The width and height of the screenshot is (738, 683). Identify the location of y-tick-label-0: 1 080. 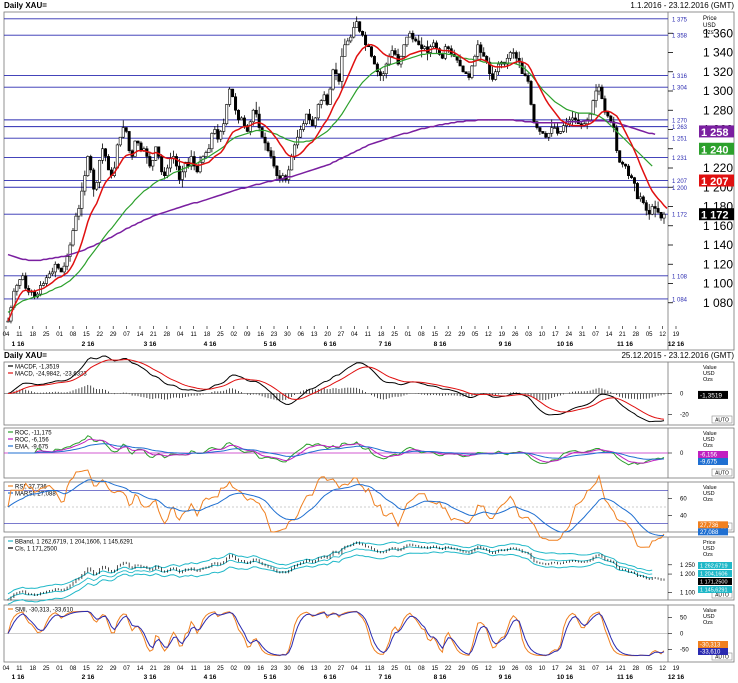
(718, 303).